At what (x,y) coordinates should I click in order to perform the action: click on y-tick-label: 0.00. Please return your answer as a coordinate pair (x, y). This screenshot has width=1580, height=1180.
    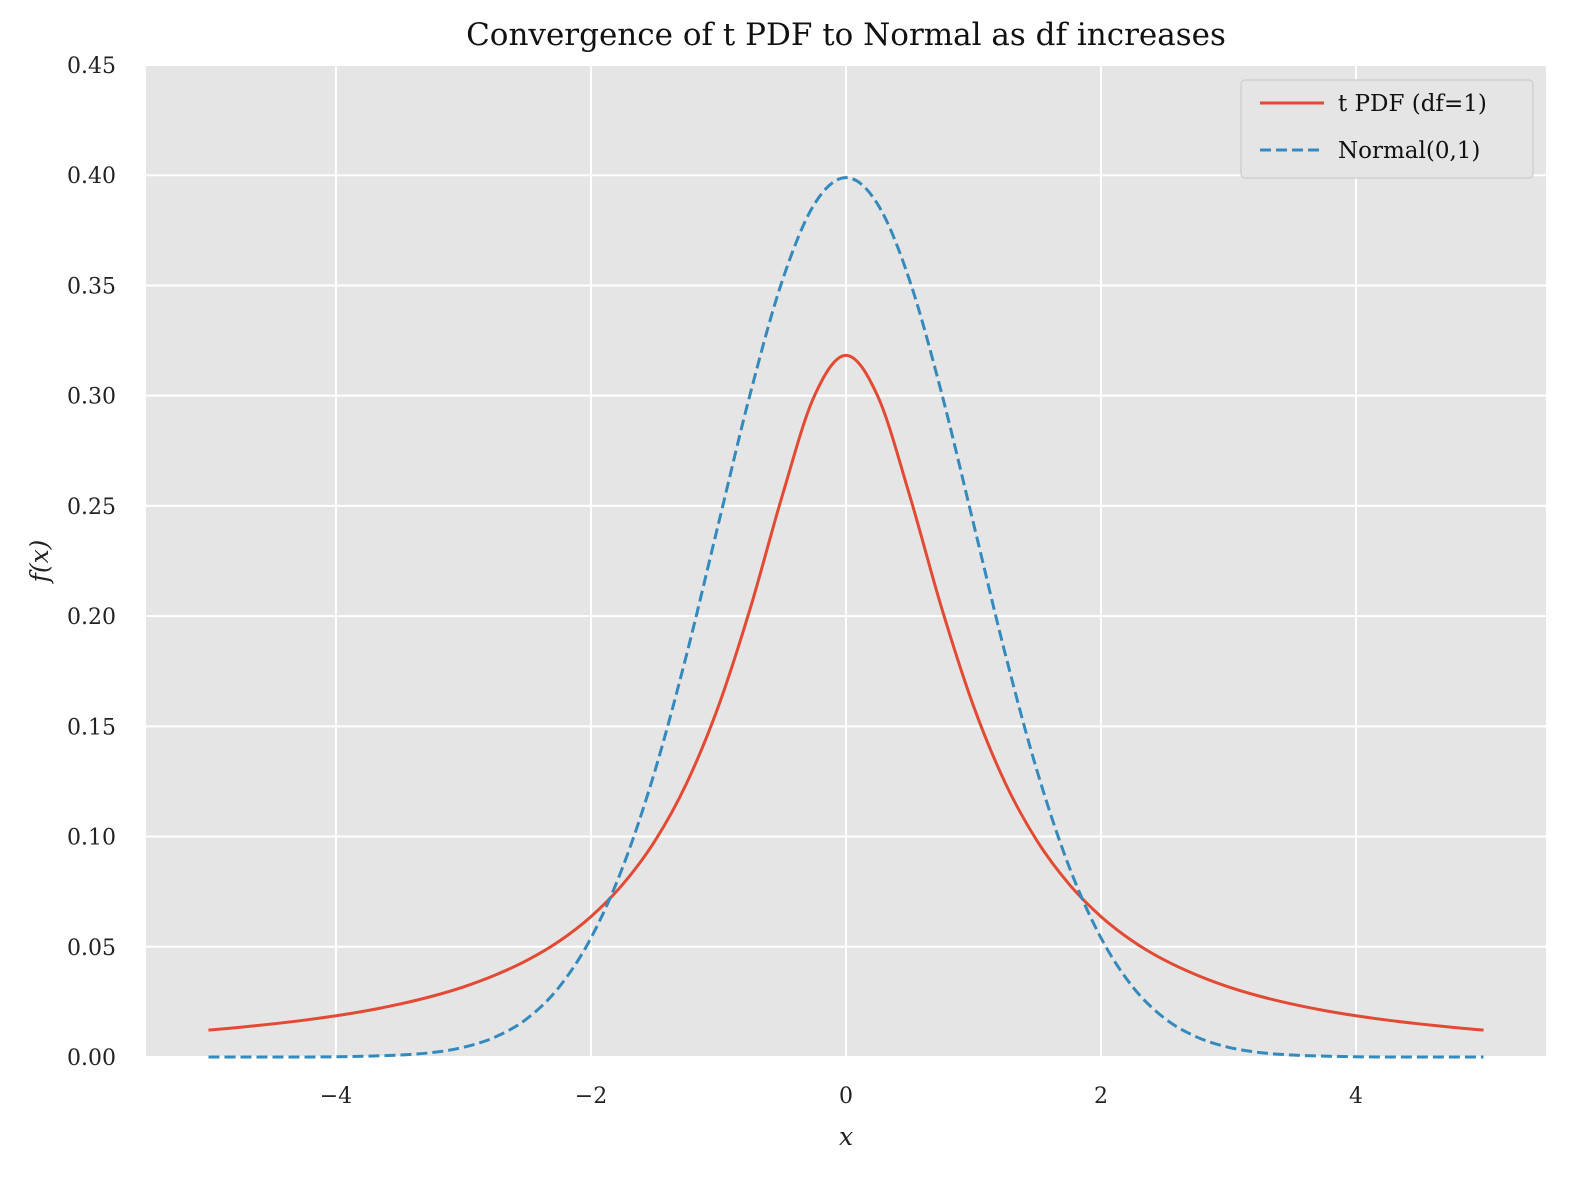
    Looking at the image, I should click on (91, 1058).